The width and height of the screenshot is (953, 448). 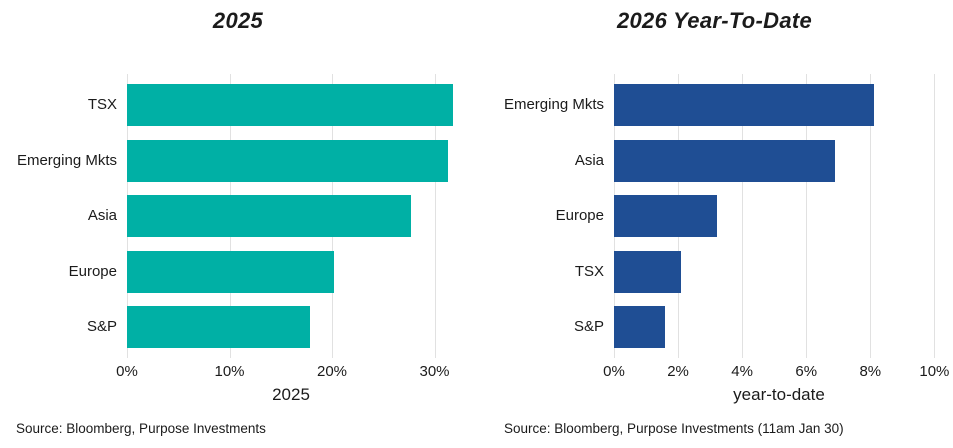 What do you see at coordinates (806, 371) in the screenshot?
I see `x-axis-tick-label: 6%` at bounding box center [806, 371].